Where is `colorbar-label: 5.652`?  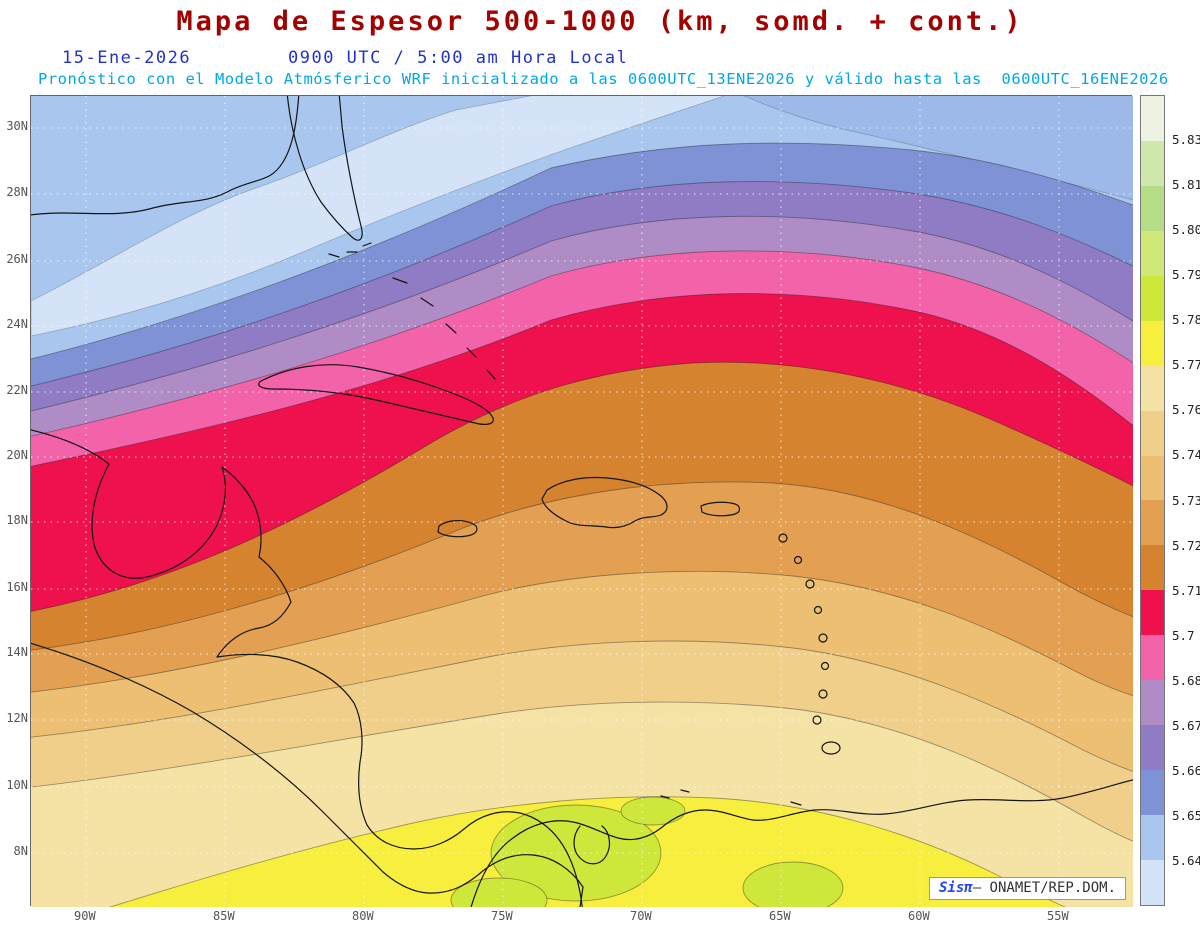 colorbar-label: 5.652 is located at coordinates (1186, 815).